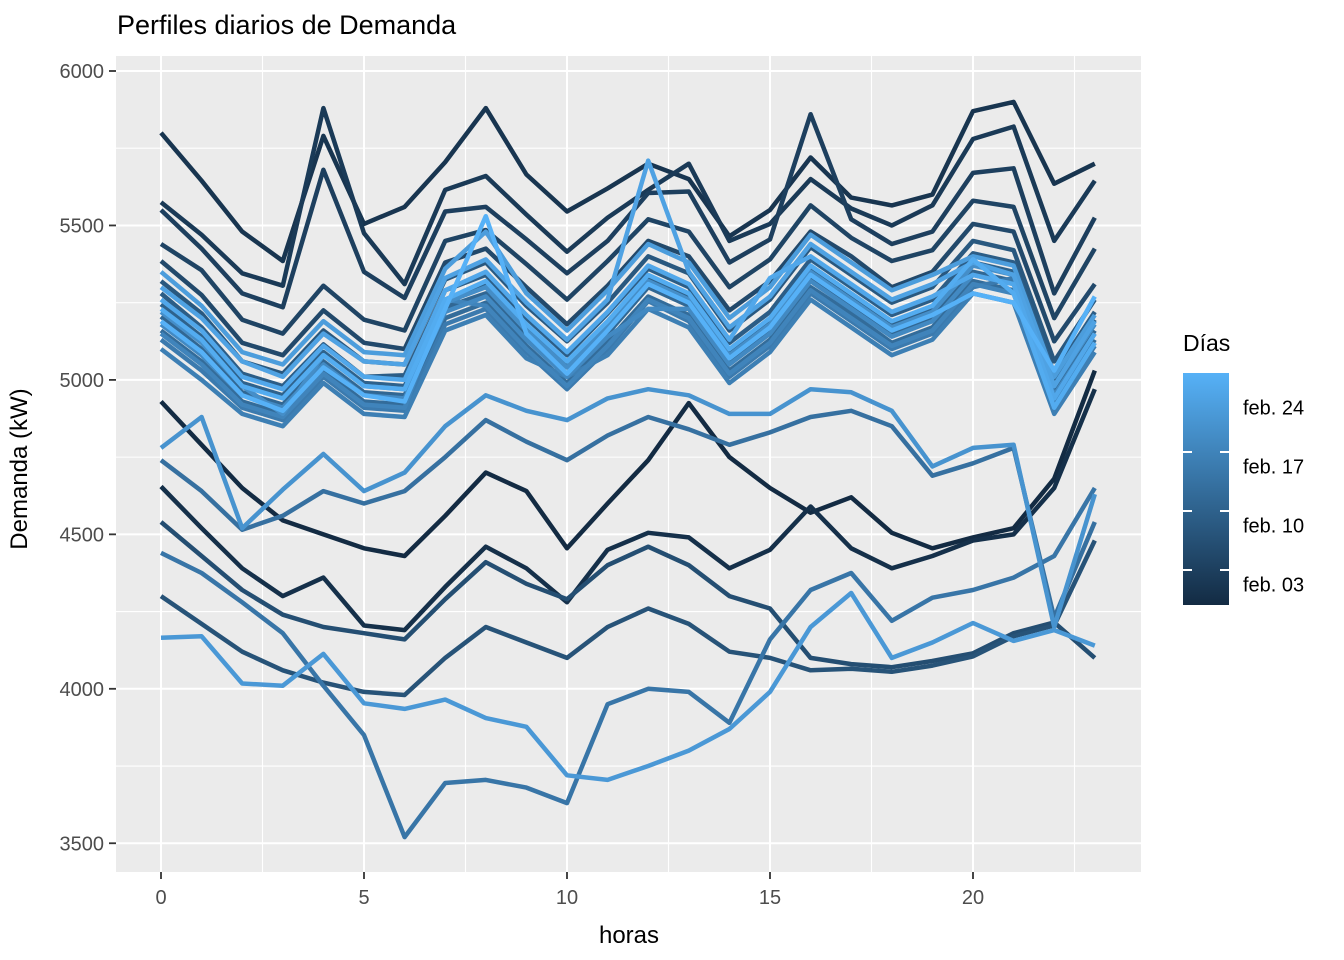 This screenshot has width=1344, height=960. I want to click on y-tick-label: 4000, so click(82, 690).